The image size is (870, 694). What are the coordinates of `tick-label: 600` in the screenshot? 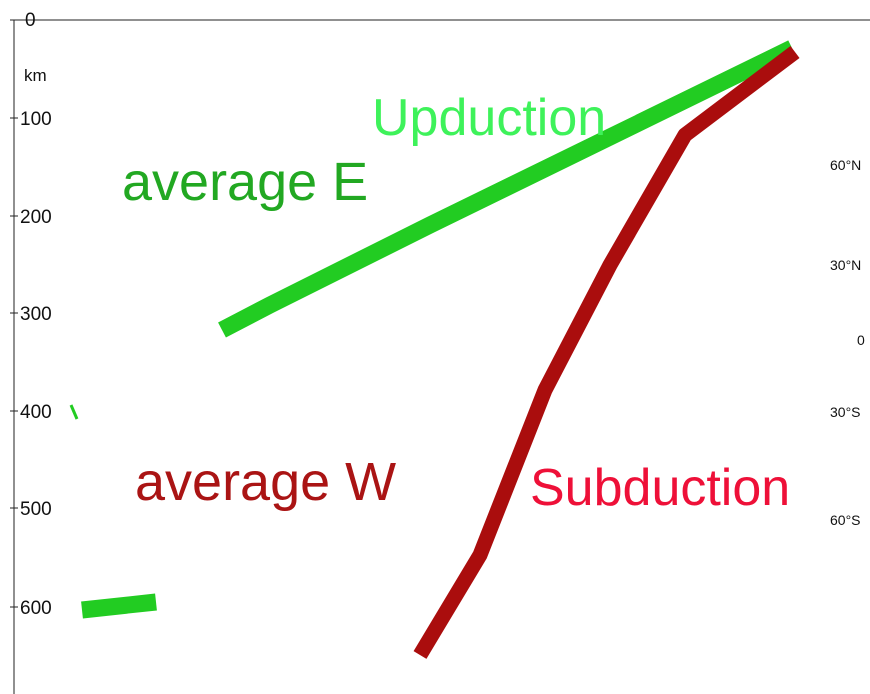 It's located at (36, 608).